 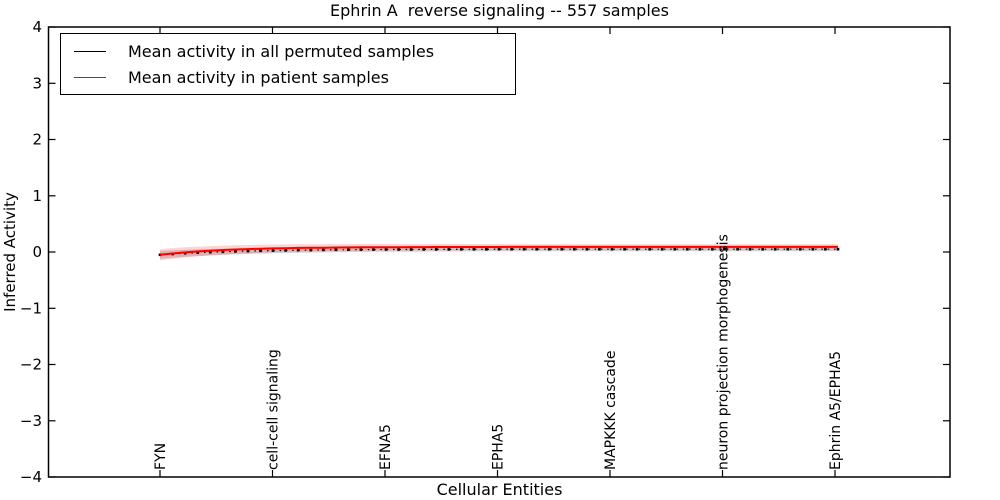 I want to click on permuted-line-swatch, so click(x=90, y=51).